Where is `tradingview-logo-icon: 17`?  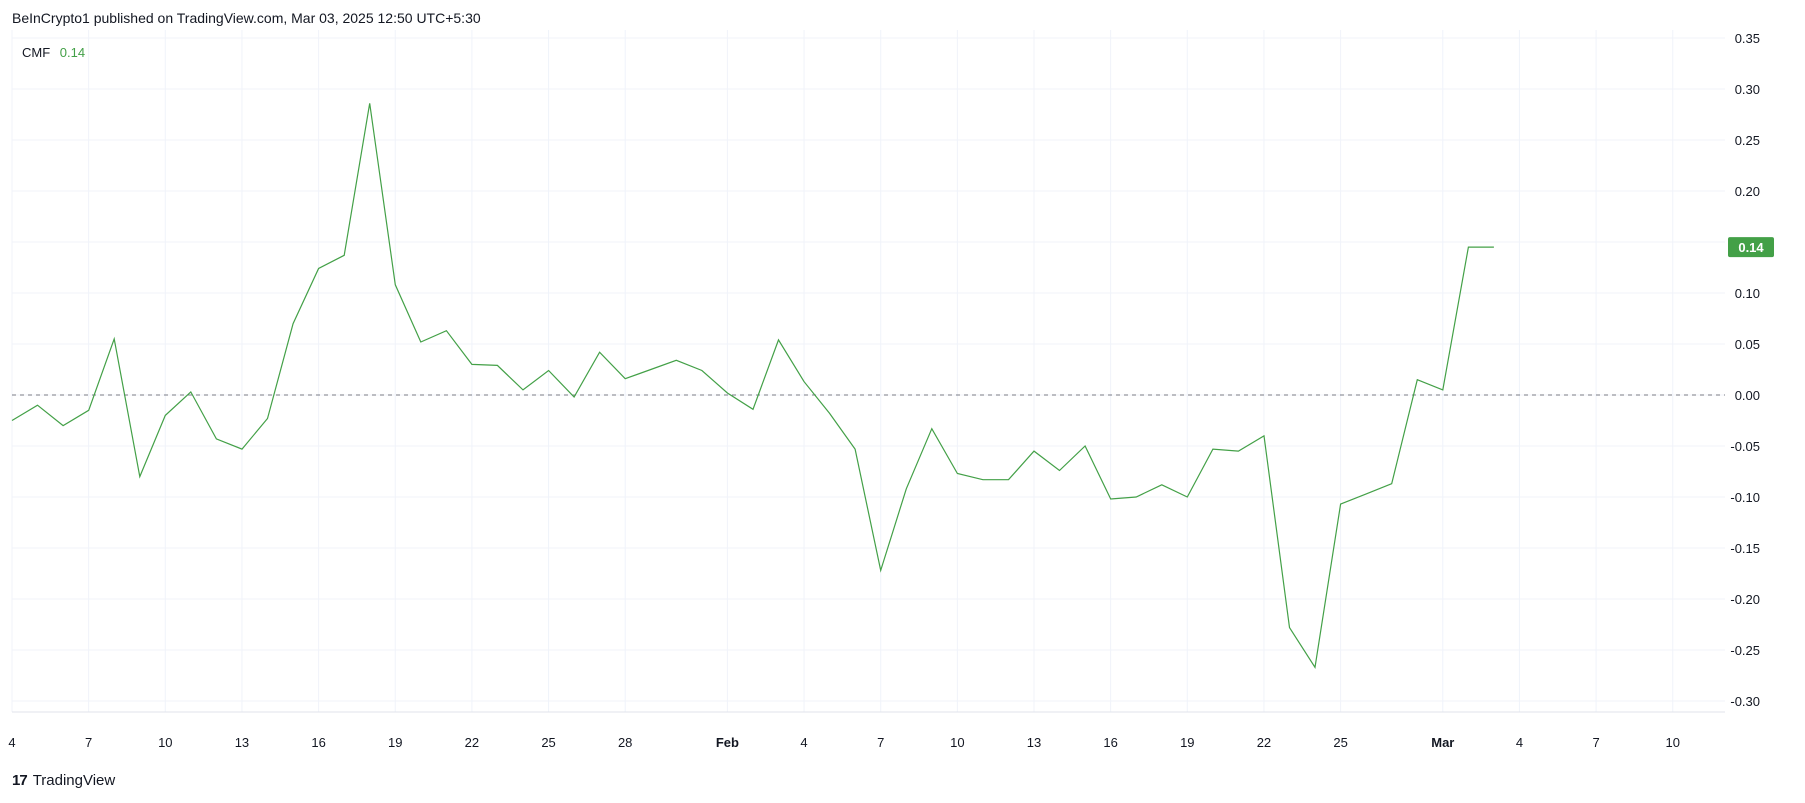 tradingview-logo-icon: 17 is located at coordinates (20, 780).